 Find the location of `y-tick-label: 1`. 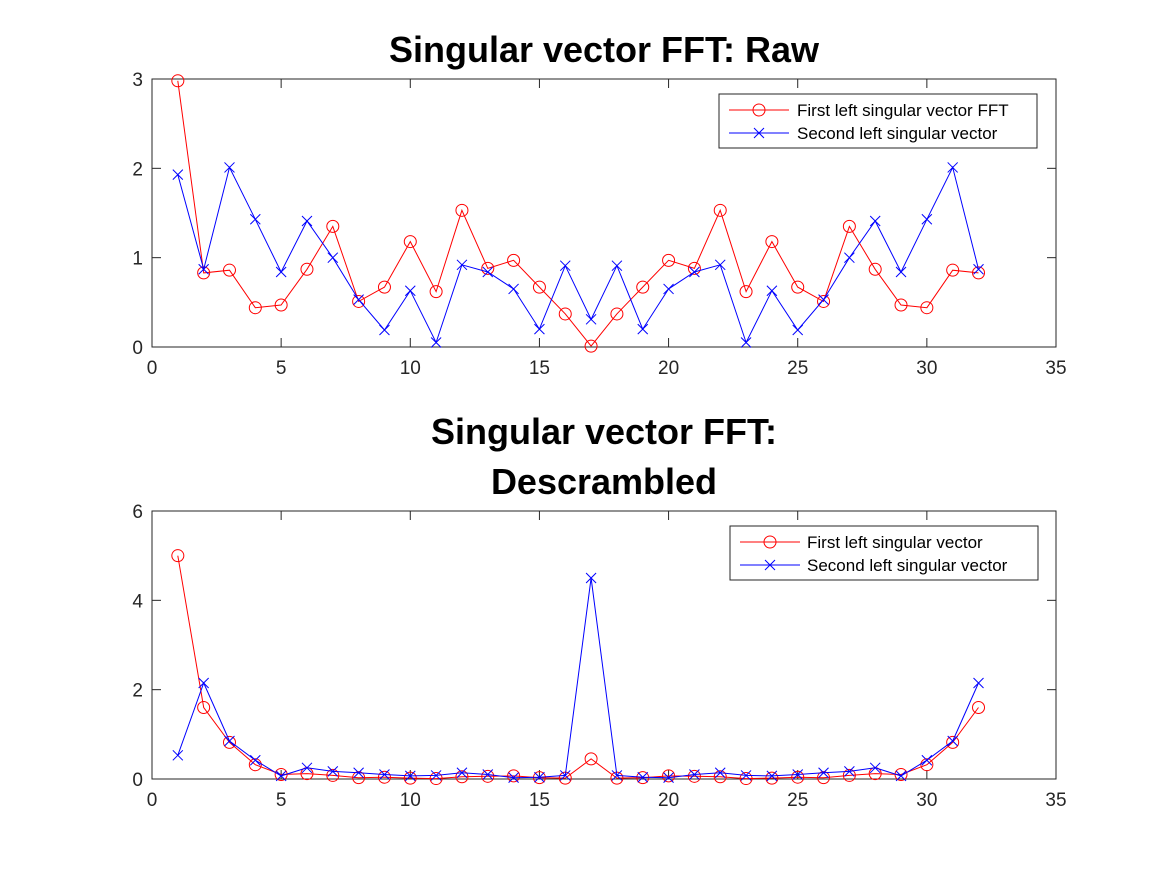

y-tick-label: 1 is located at coordinates (137, 259).